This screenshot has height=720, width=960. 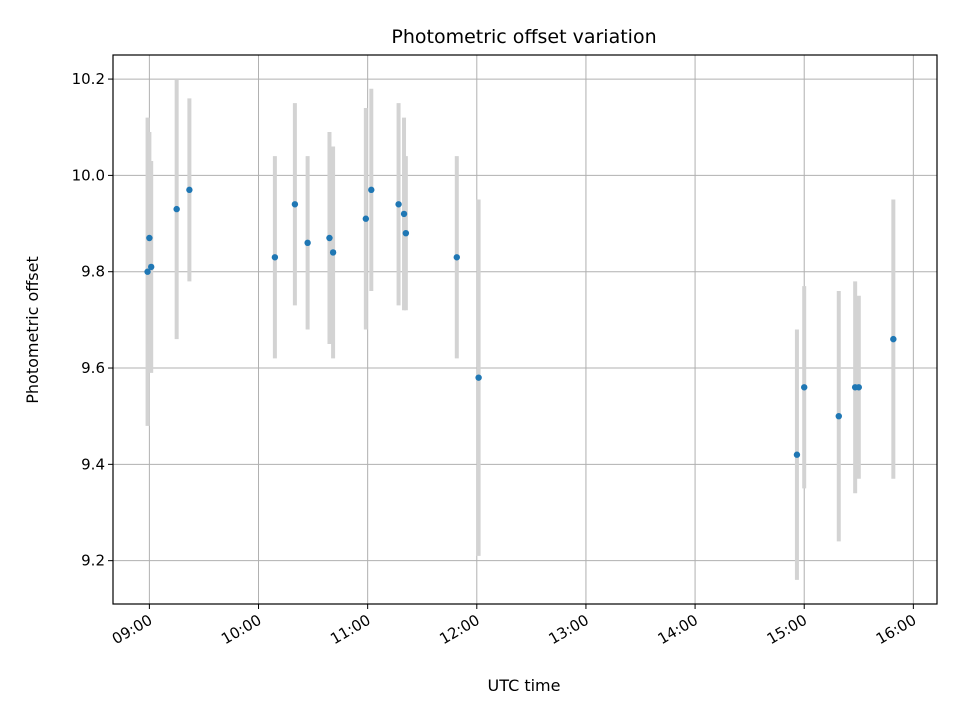 What do you see at coordinates (92, 320) in the screenshot?
I see `y-axis-ticks: 9.2 9.4 9.6 9.8 10.0 10.2` at bounding box center [92, 320].